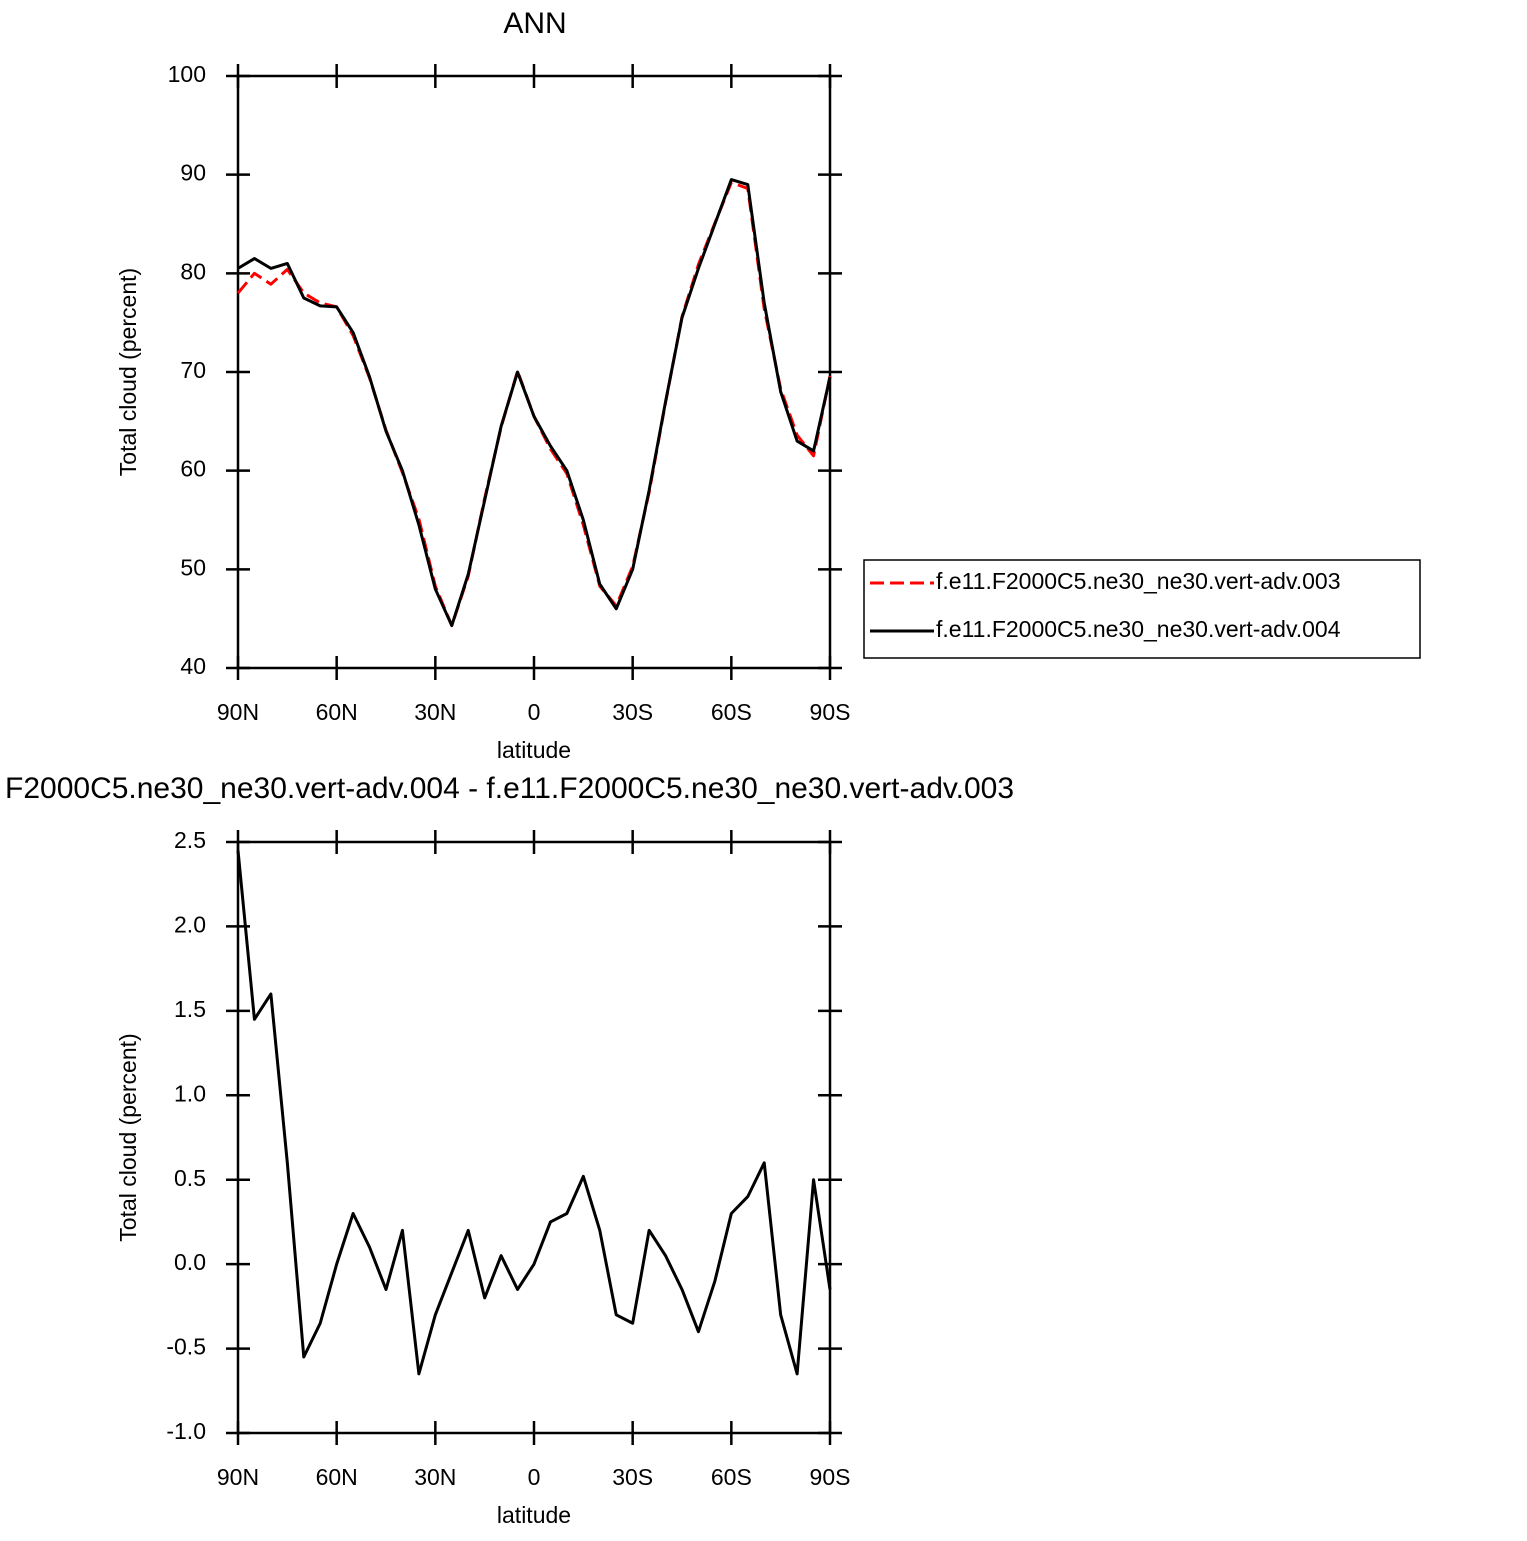  I want to click on y-tick-label: 1.0, so click(190, 1093).